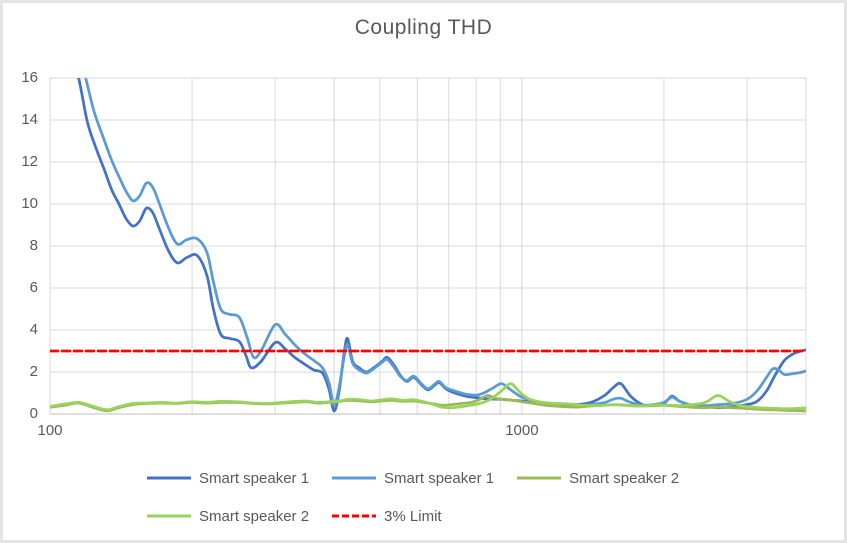 The height and width of the screenshot is (543, 847). What do you see at coordinates (33, 329) in the screenshot?
I see `y-axis-tick-label: 4` at bounding box center [33, 329].